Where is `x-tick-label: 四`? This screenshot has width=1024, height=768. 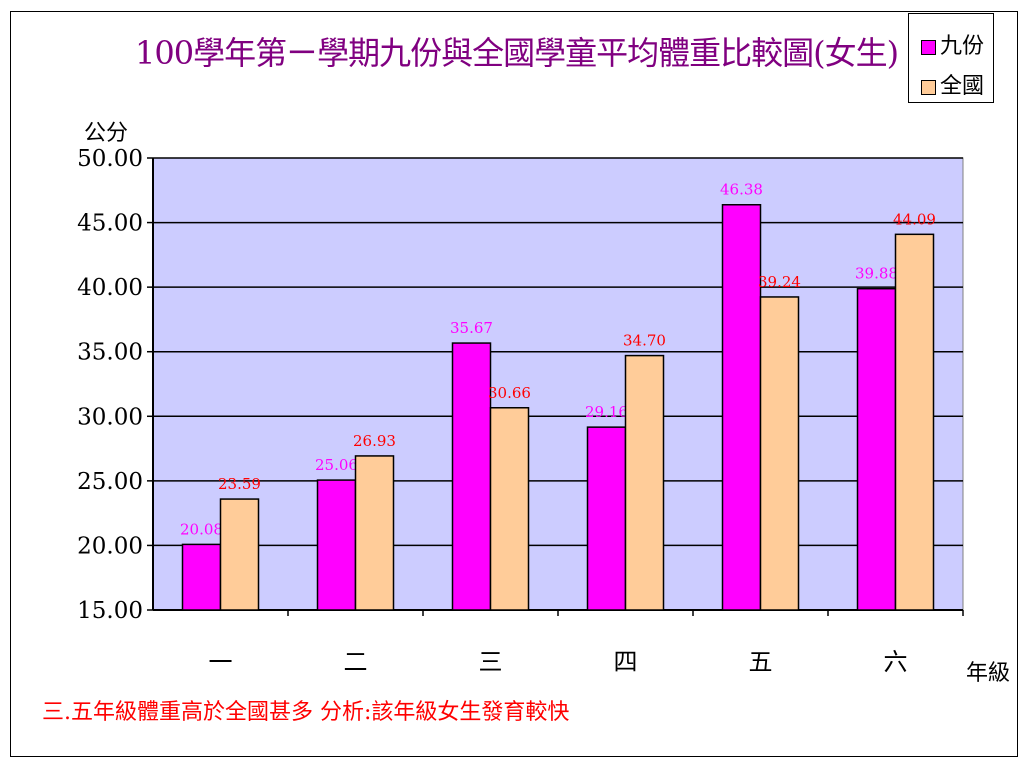 x-tick-label: 四 is located at coordinates (626, 662).